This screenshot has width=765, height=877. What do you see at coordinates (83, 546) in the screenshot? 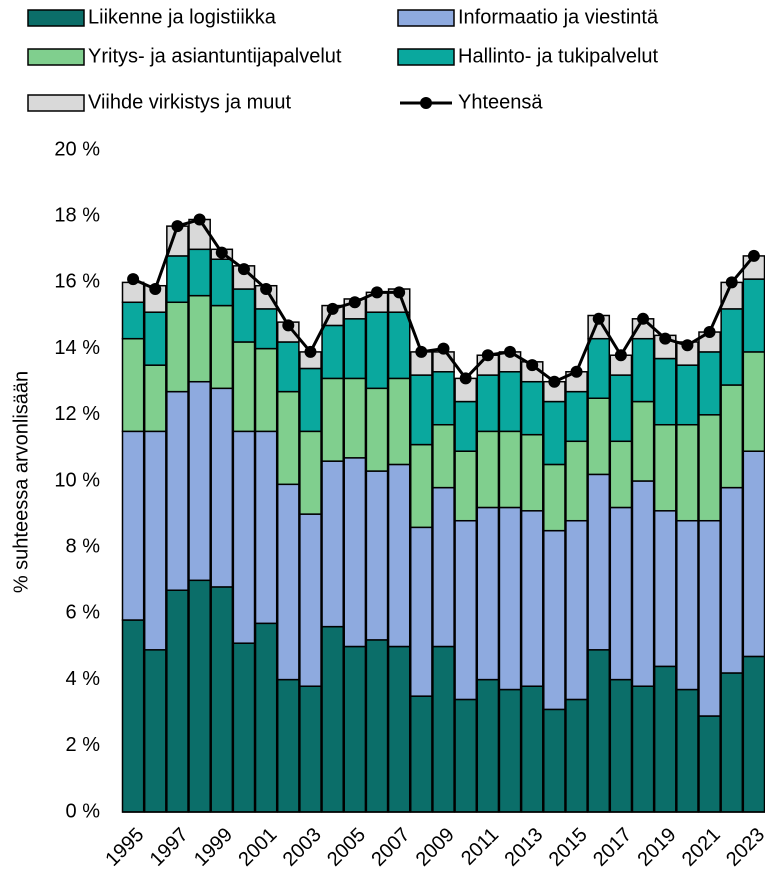
I see `y-tick-label: 8 %` at bounding box center [83, 546].